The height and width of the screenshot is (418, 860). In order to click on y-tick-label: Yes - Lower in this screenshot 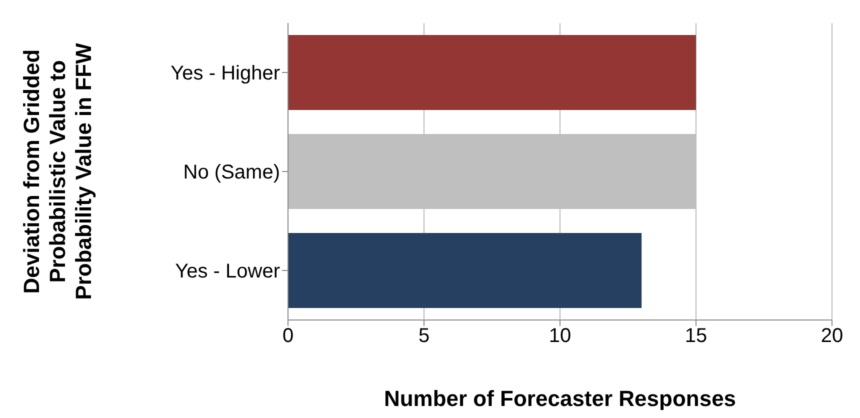, I will do `click(227, 271)`.